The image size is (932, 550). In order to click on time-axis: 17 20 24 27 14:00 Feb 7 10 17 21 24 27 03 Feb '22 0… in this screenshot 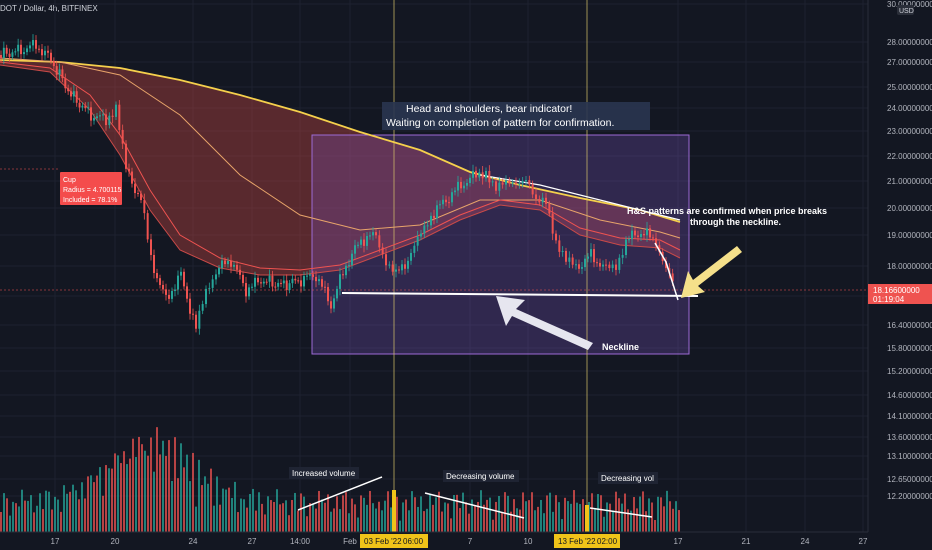, I will do `click(466, 540)`.